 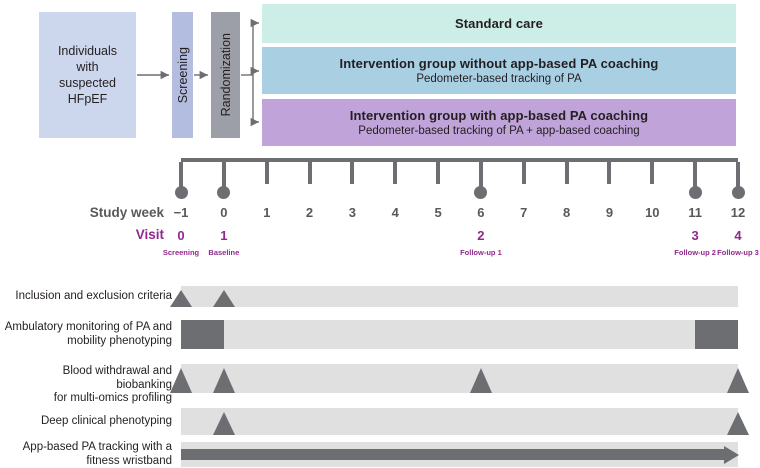 I want to click on study-week-value-11: 11, so click(x=695, y=212).